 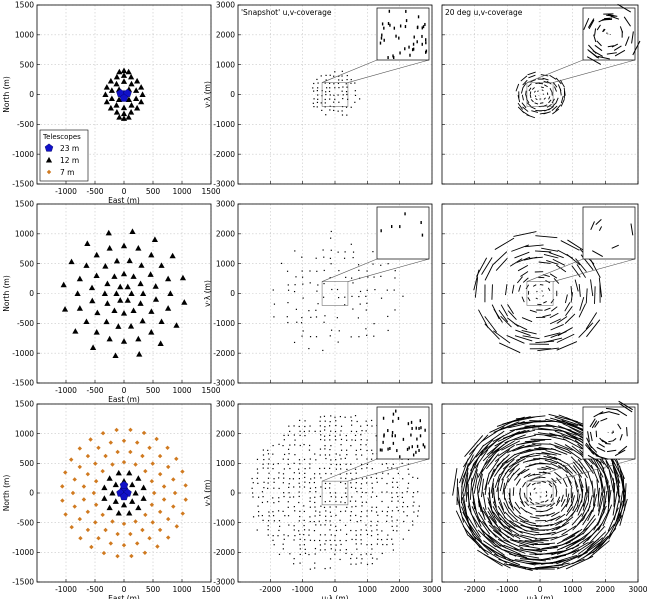 What do you see at coordinates (27, 263) in the screenshot?
I see `tick-label-y: 500` at bounding box center [27, 263].